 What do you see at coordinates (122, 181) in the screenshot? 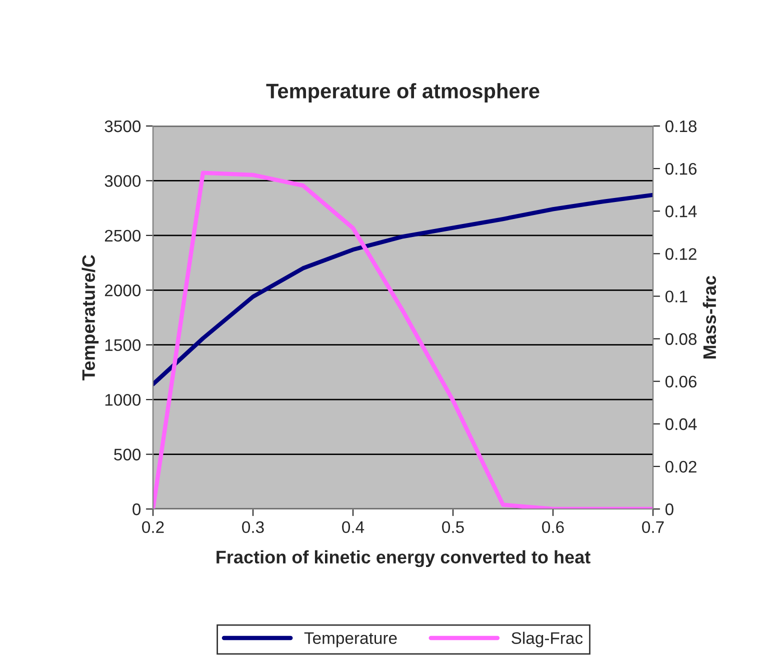
I see `y-tick-label: 3000` at bounding box center [122, 181].